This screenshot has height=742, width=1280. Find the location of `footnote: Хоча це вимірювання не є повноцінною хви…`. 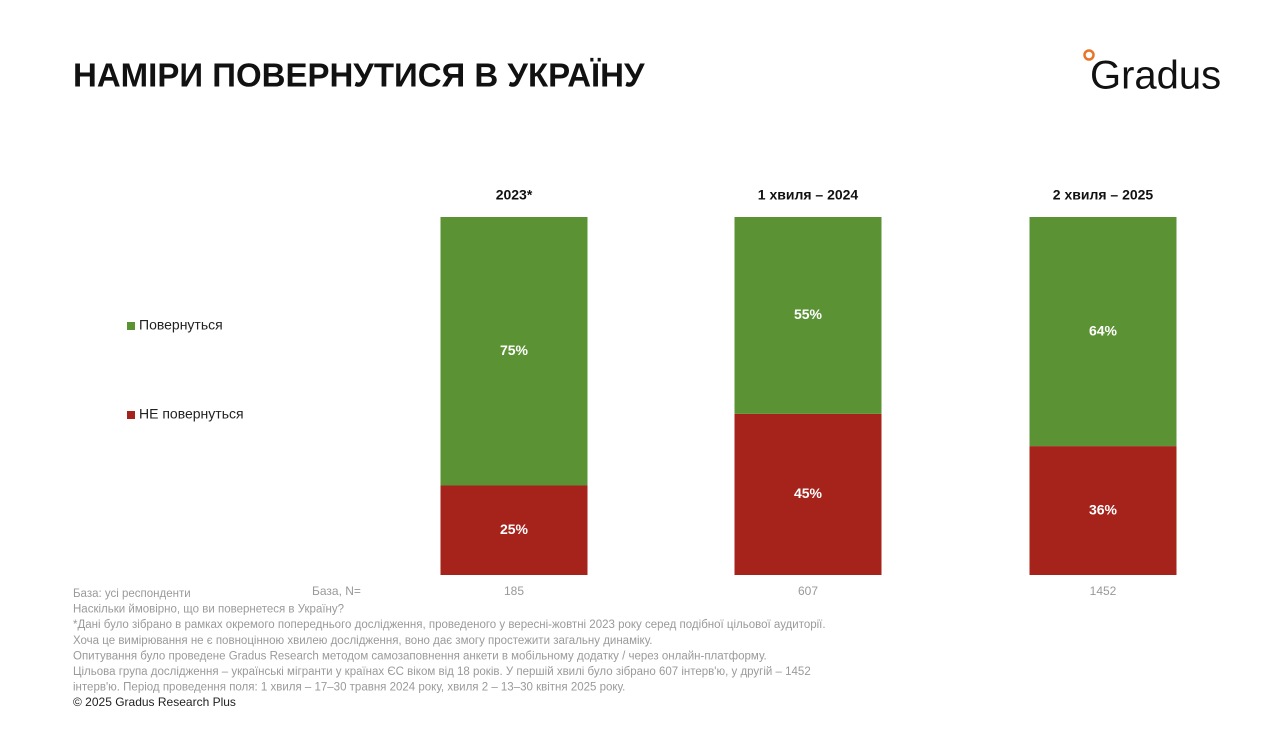

footnote: Хоча це вимірювання не є повноцінною хви… is located at coordinates (363, 641).